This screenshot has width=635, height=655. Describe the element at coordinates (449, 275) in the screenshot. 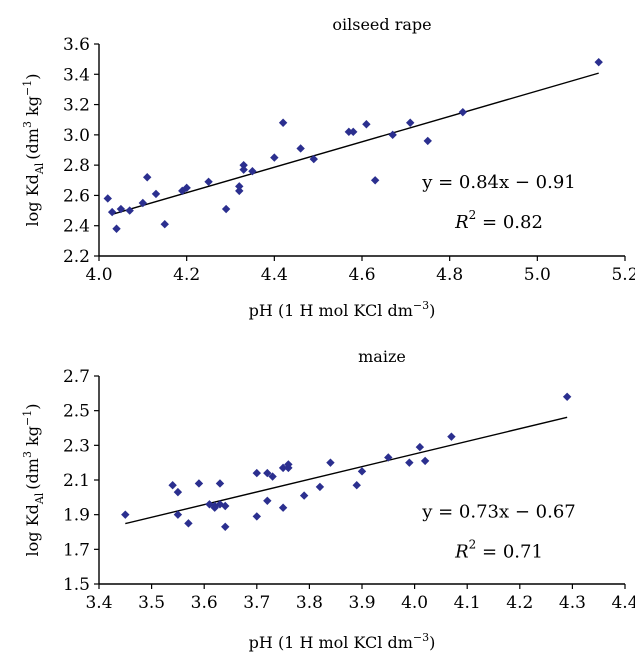

I see `x-tick-label: 4.8` at that location.